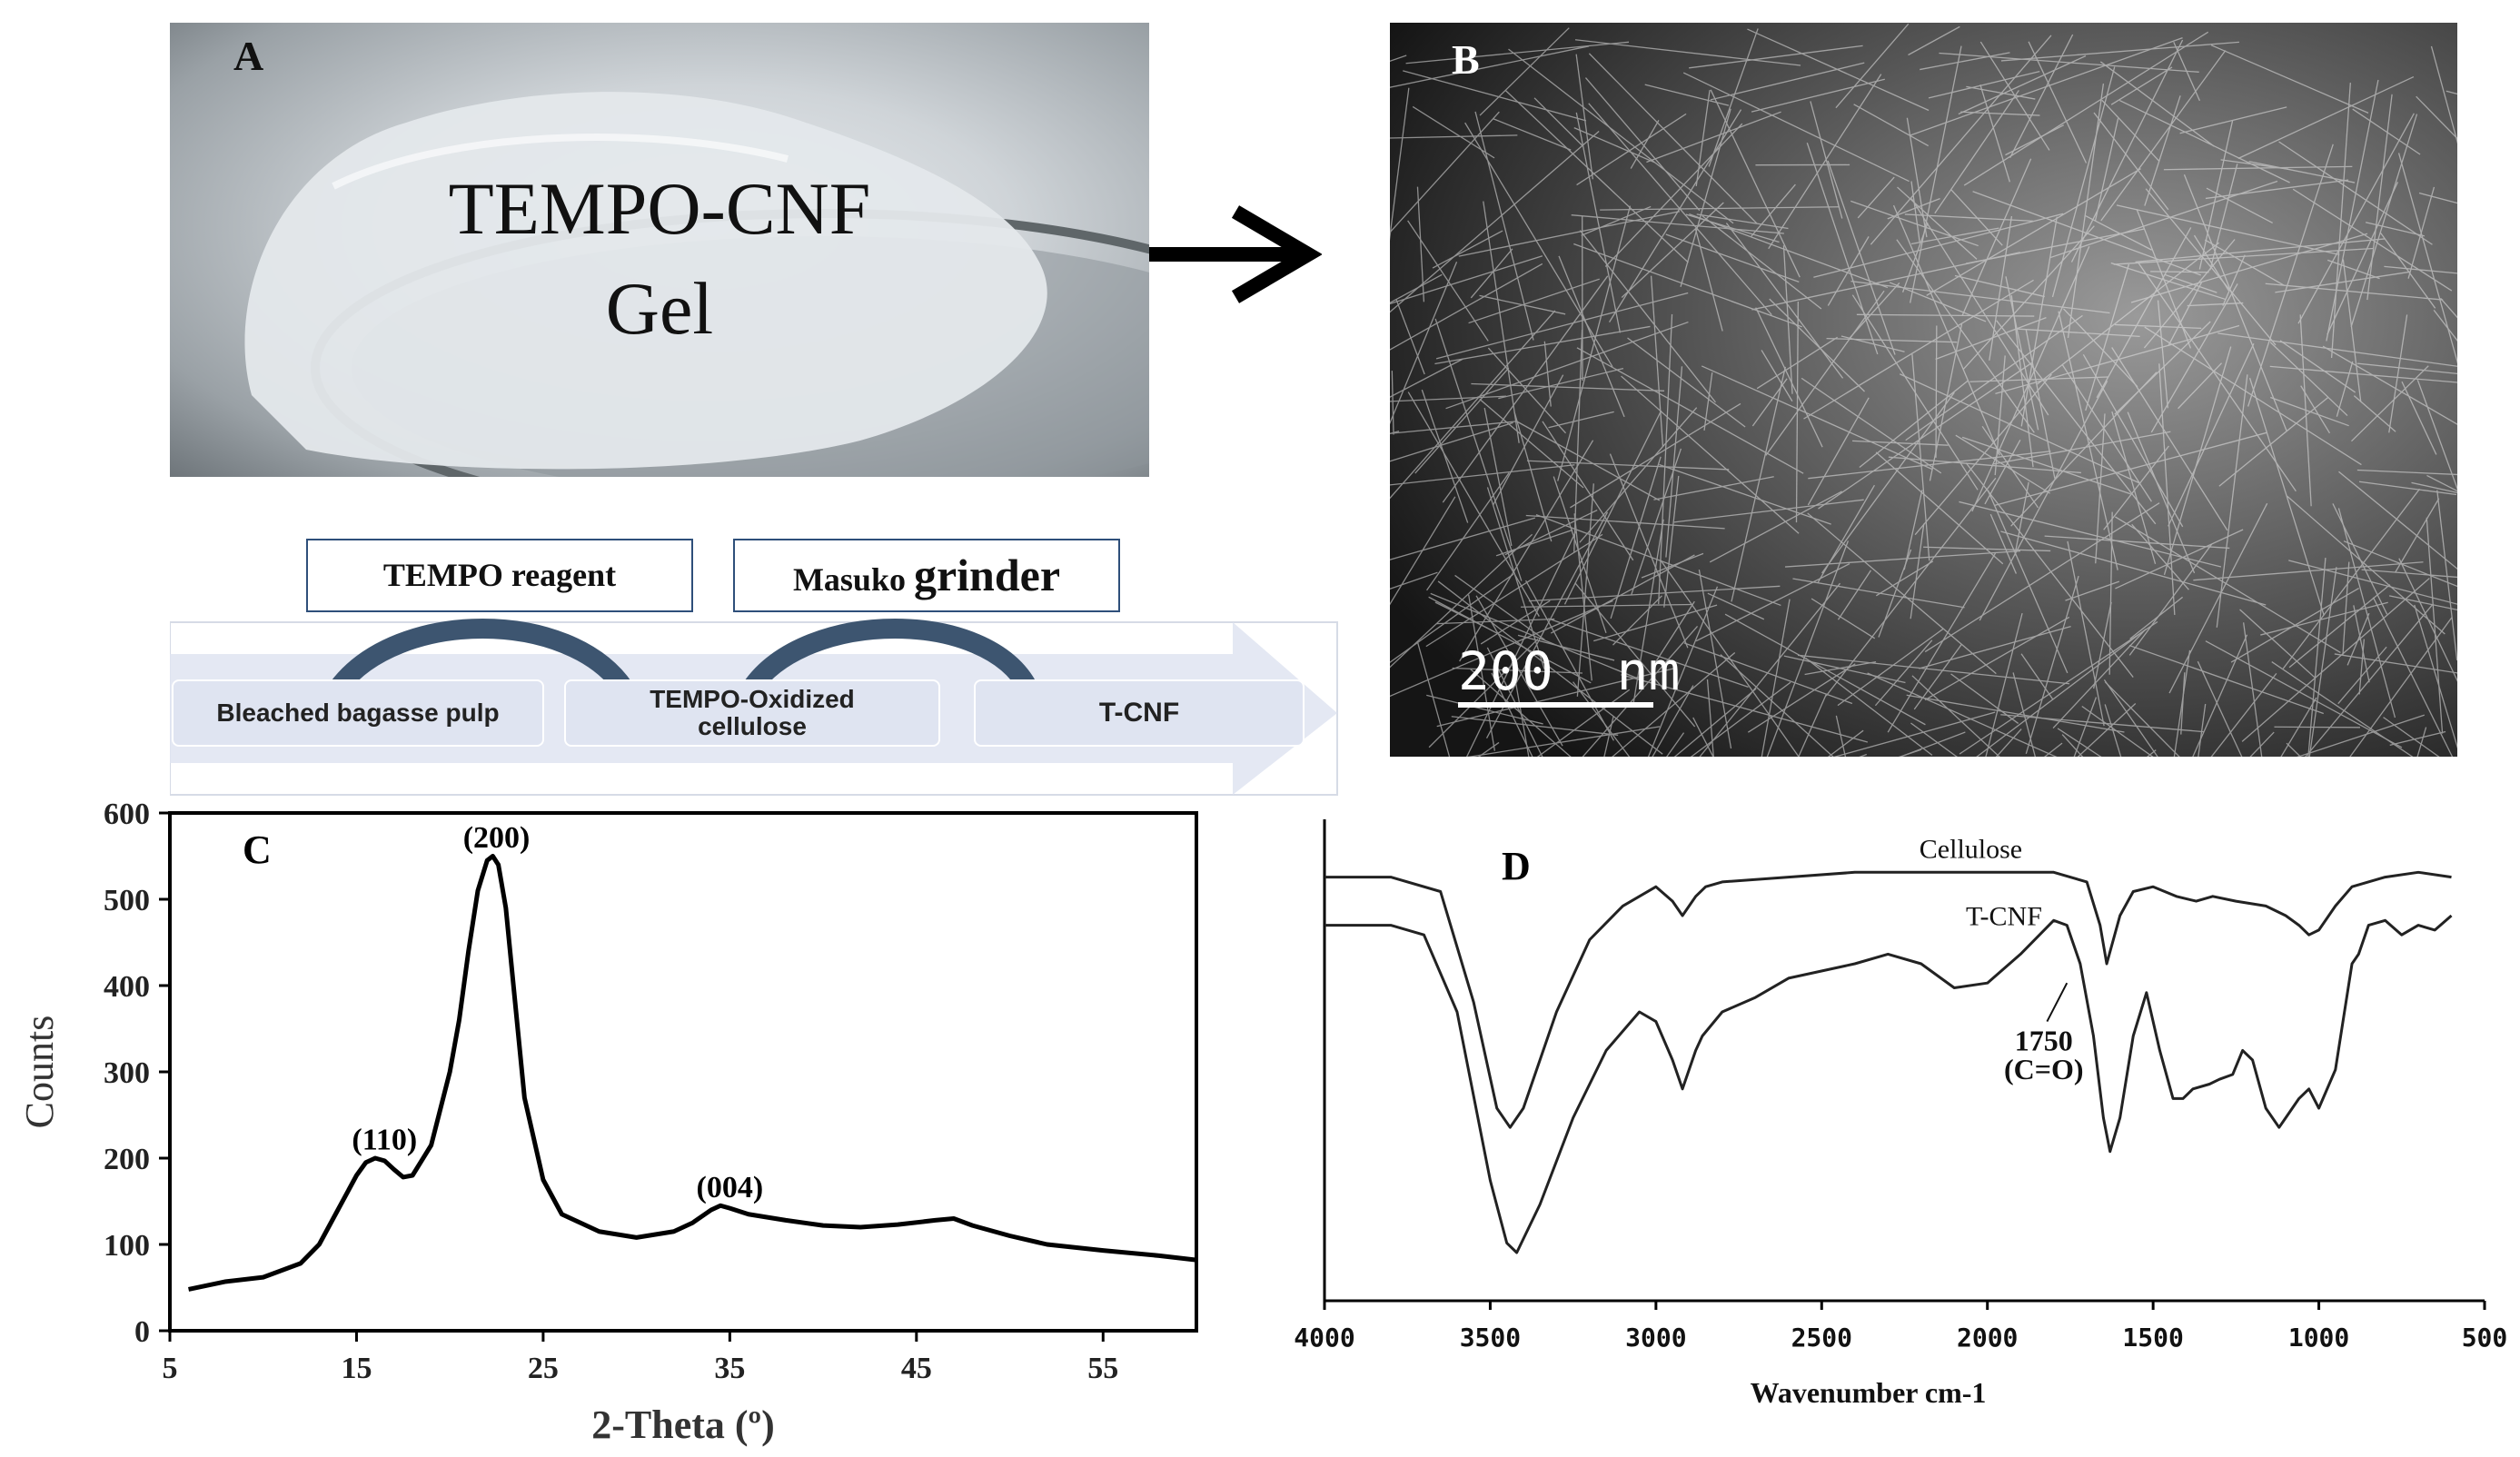 The image size is (2520, 1457). Describe the element at coordinates (127, 1073) in the screenshot. I see `y-tick-label: 300` at that location.